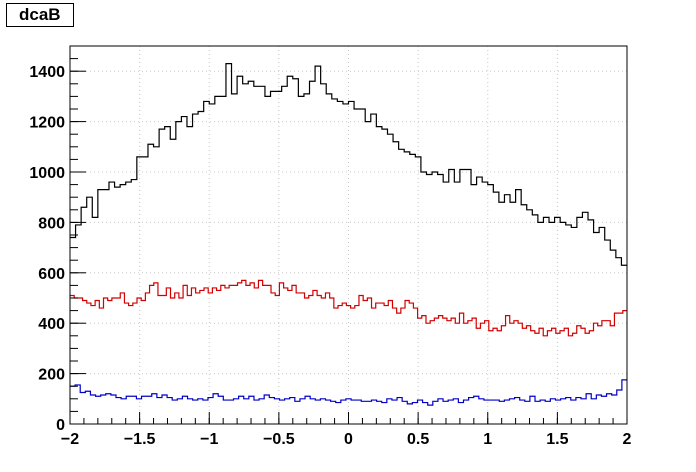 This screenshot has width=696, height=472. Describe the element at coordinates (51, 223) in the screenshot. I see `y-tick-label: 800` at that location.